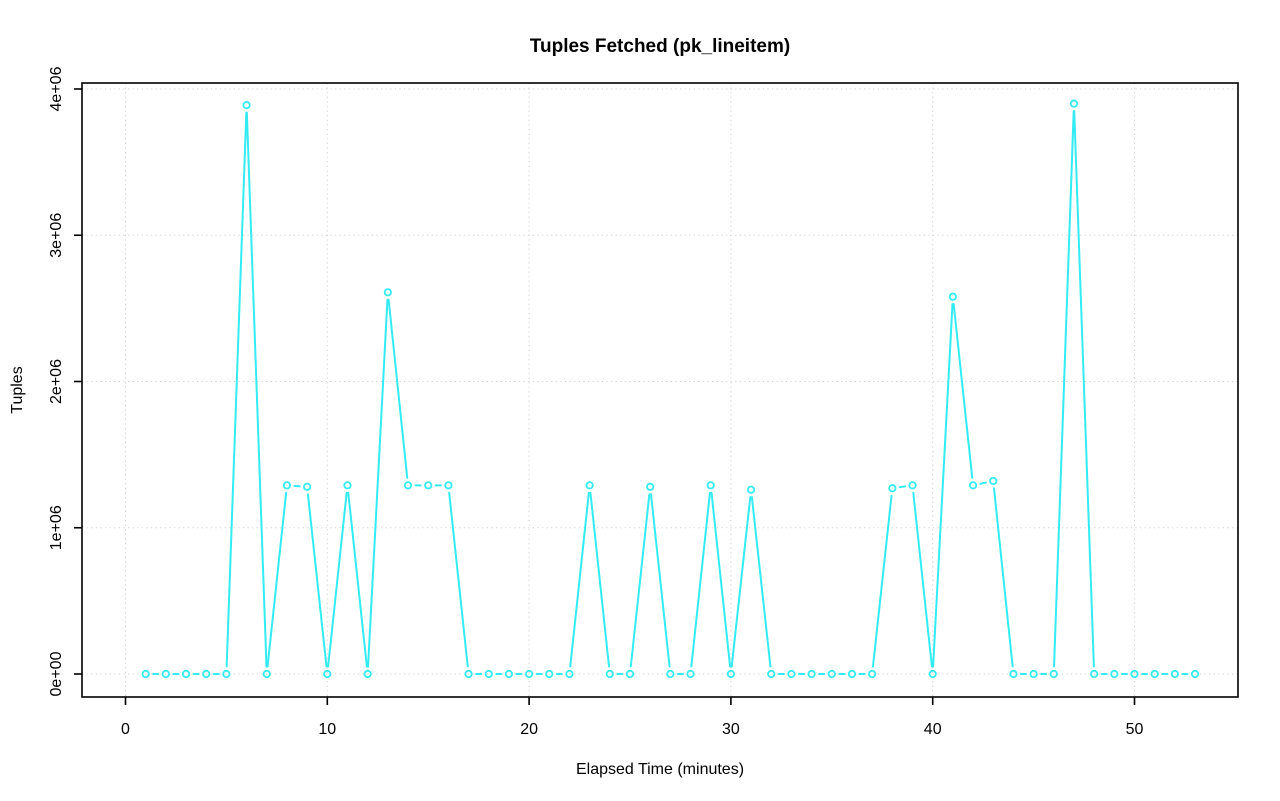 The width and height of the screenshot is (1280, 801). I want to click on x-axis-label: Elapsed Time (minutes), so click(660, 769).